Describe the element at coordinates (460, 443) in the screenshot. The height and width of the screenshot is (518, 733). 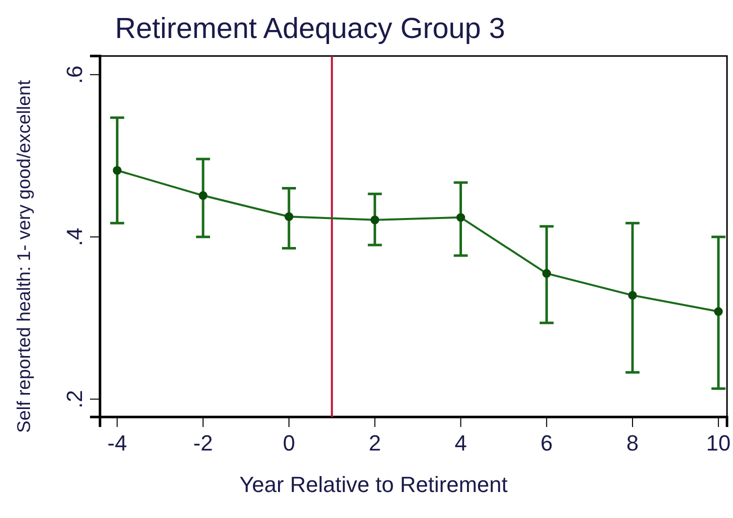
I see `x-tick-label: 4` at that location.